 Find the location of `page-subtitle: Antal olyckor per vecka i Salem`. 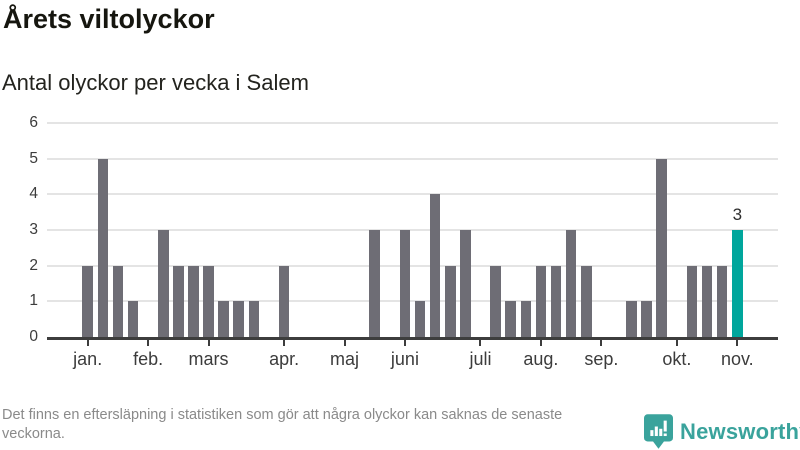

page-subtitle: Antal olyckor per vecka i Salem is located at coordinates (155, 82).